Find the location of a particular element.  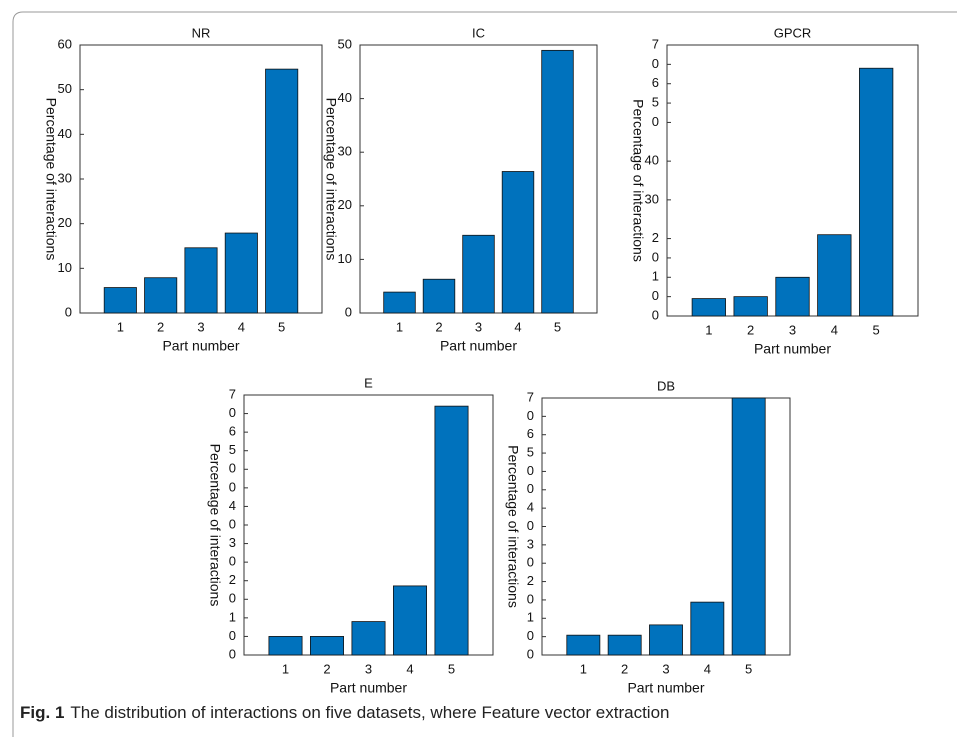

chart-title: DB is located at coordinates (666, 385).